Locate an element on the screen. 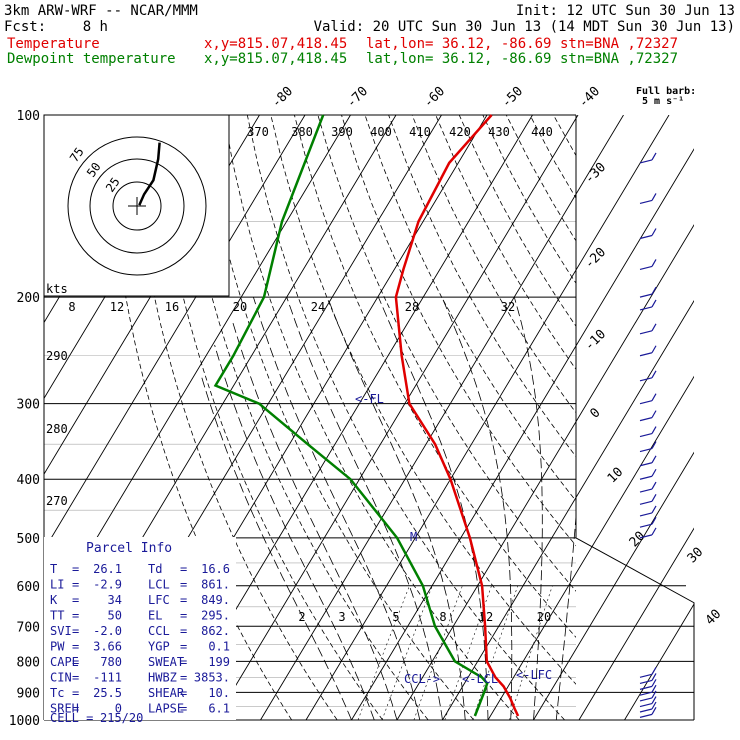 This screenshot has width=740, height=740. parcel-row-0-col-5: 16.6 is located at coordinates (215, 569).